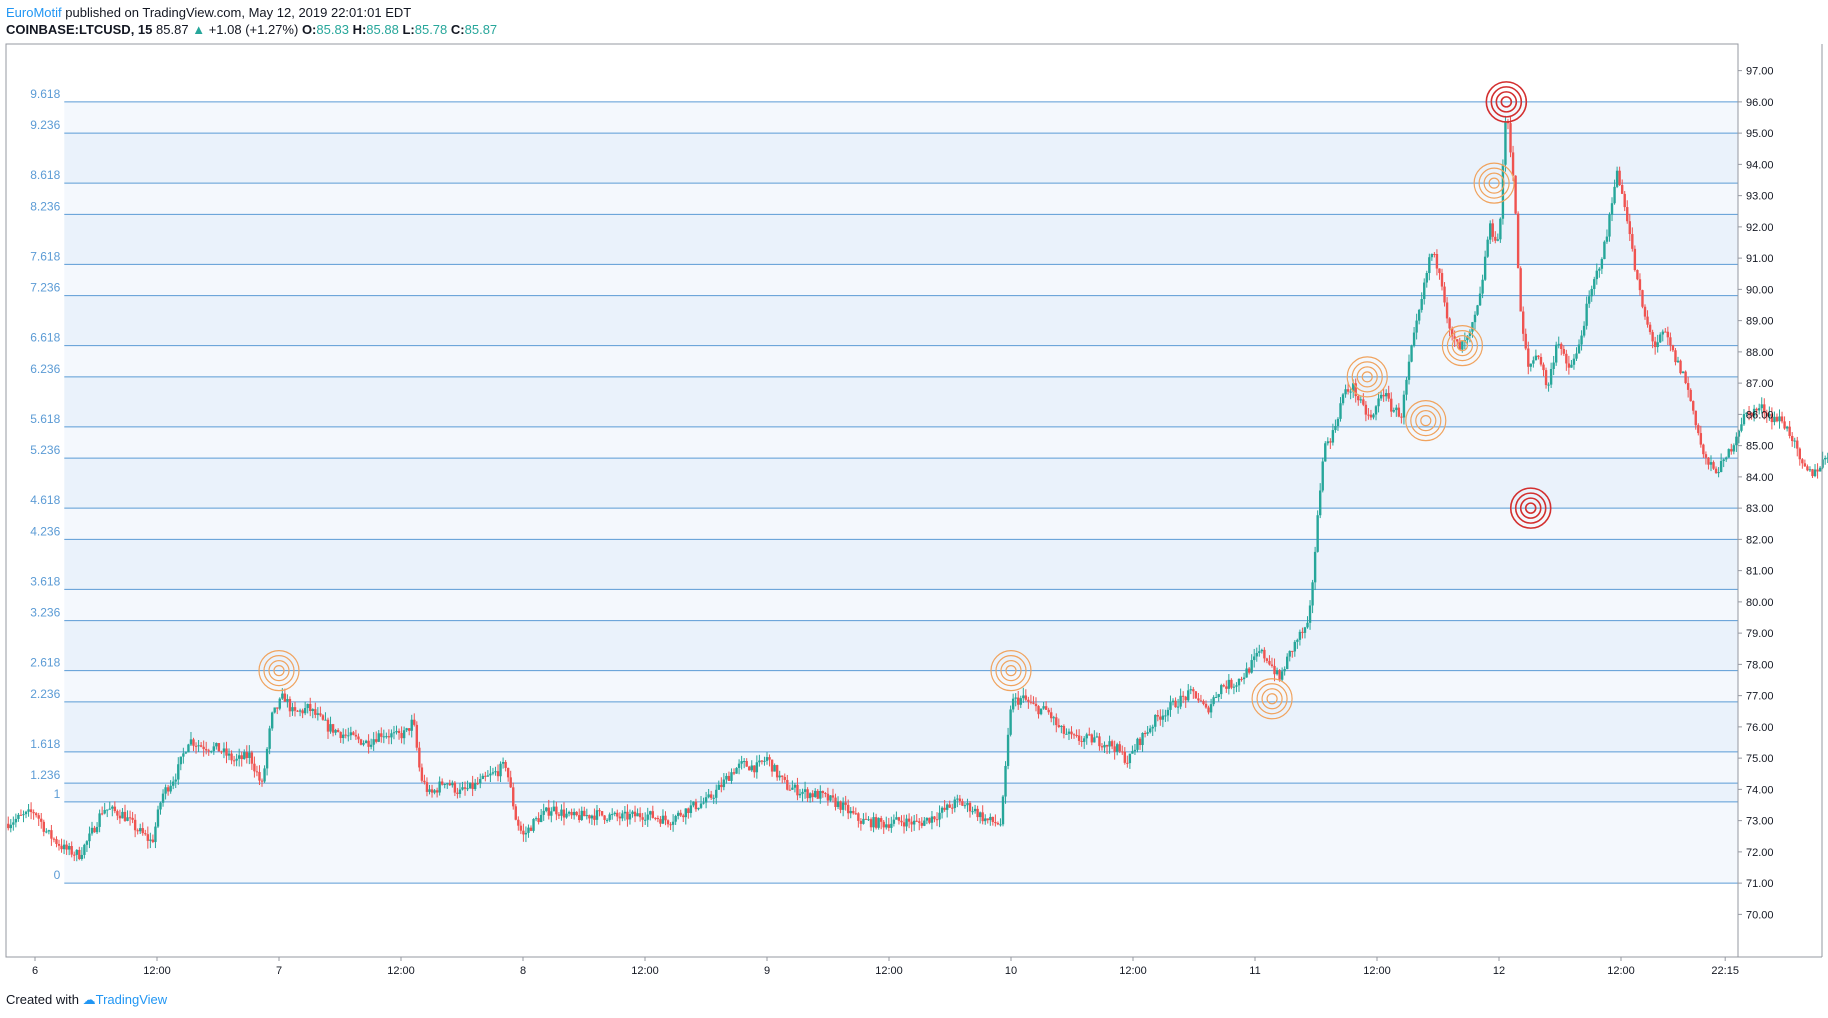 This screenshot has height=1018, width=1828. Describe the element at coordinates (1760, 478) in the screenshot. I see `price-tick-label: 84.00` at that location.